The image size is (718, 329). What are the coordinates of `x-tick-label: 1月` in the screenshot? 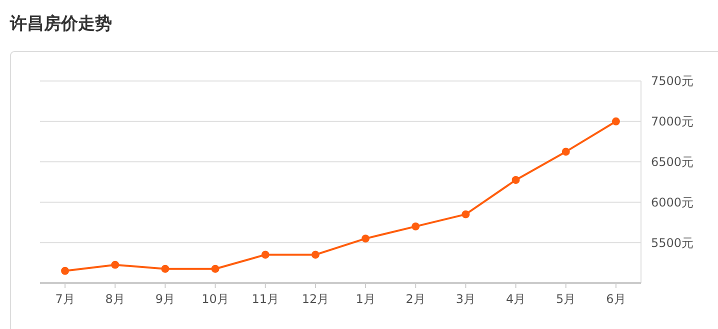 It's located at (366, 299).